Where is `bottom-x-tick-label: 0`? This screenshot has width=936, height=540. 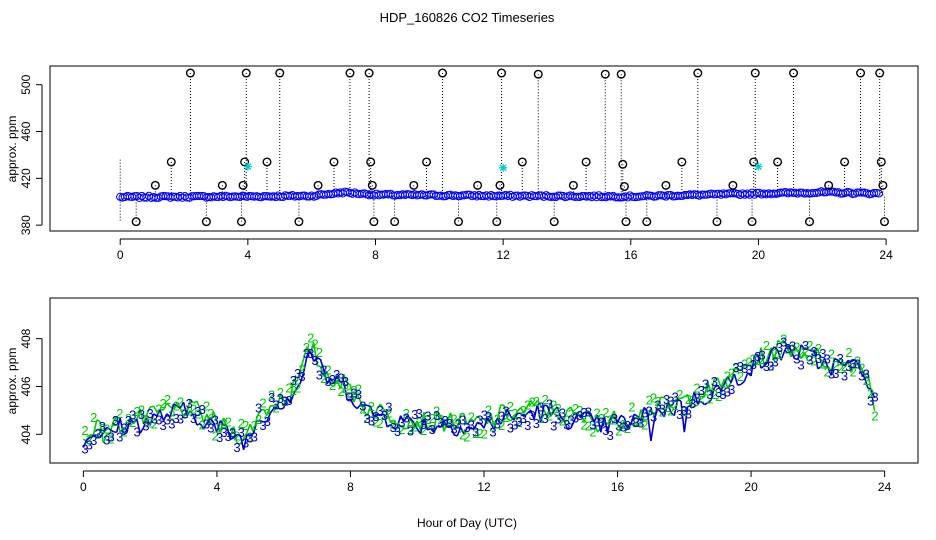
bottom-x-tick-label: 0 is located at coordinates (83, 487).